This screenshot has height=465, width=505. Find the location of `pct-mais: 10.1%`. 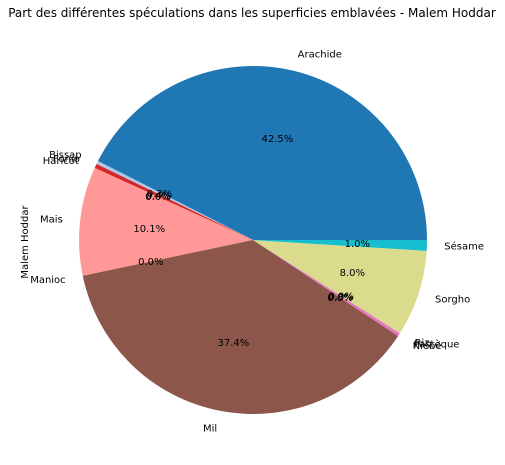

pct-mais: 10.1% is located at coordinates (149, 229).